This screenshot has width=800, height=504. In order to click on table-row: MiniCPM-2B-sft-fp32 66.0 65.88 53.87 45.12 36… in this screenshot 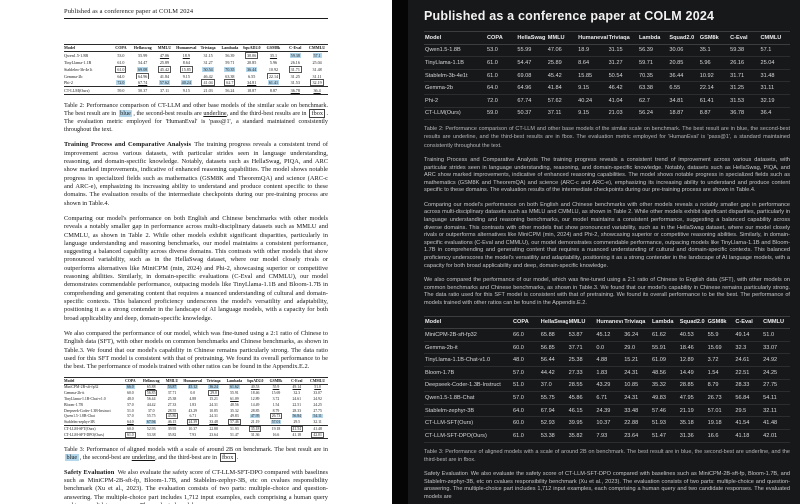, I will do `click(607, 335)`.